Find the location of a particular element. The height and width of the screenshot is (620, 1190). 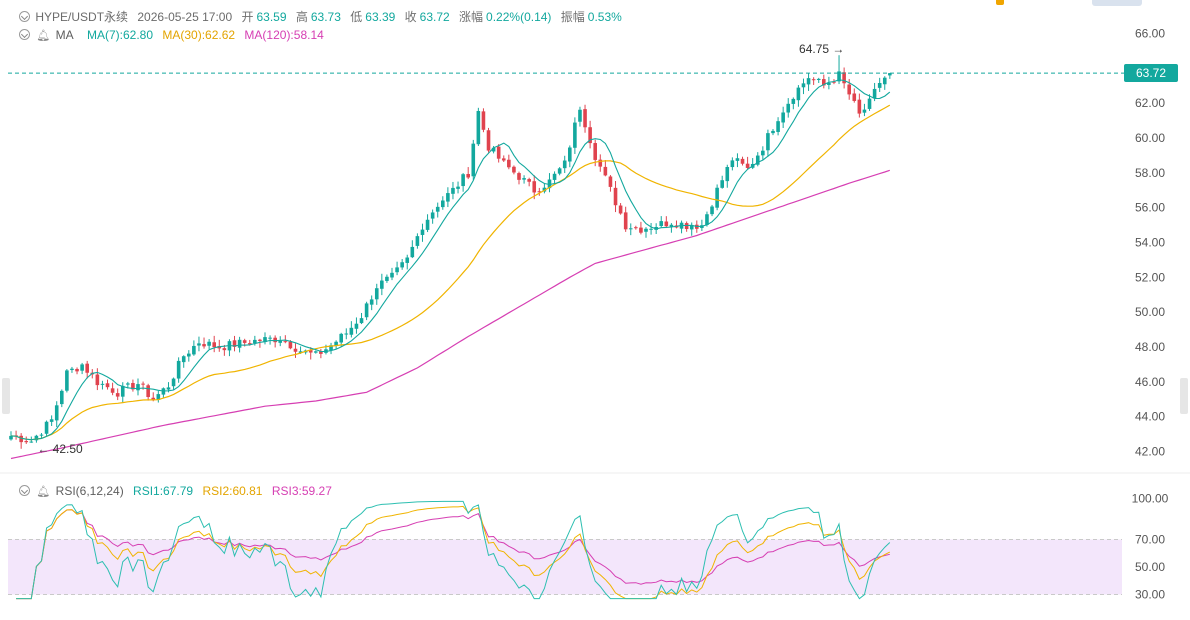

ma120-legend: MA(120):58.14 is located at coordinates (284, 35).